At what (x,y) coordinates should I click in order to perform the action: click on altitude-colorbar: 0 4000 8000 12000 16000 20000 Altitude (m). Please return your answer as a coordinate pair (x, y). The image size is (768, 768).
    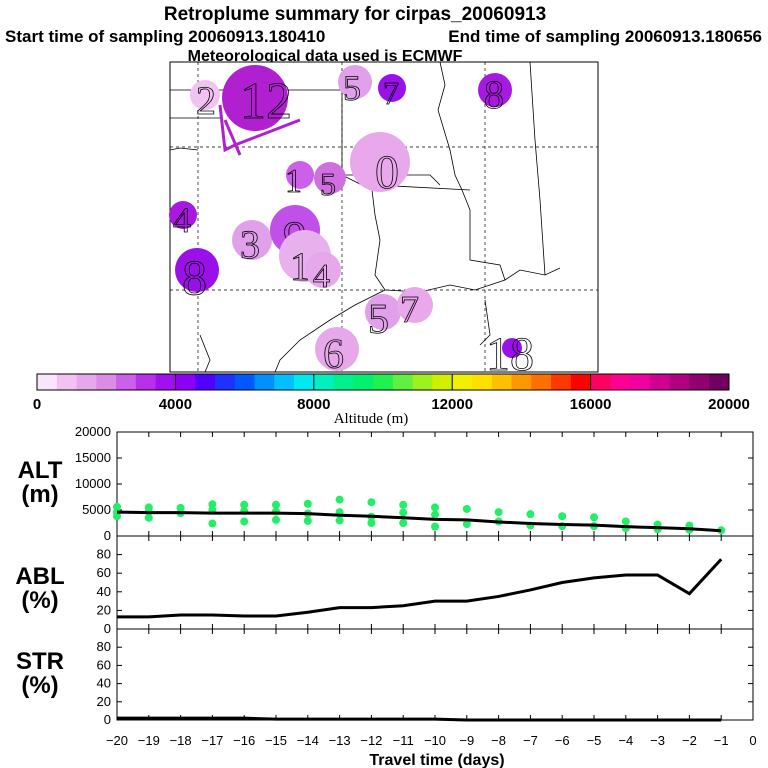
    Looking at the image, I should click on (391, 400).